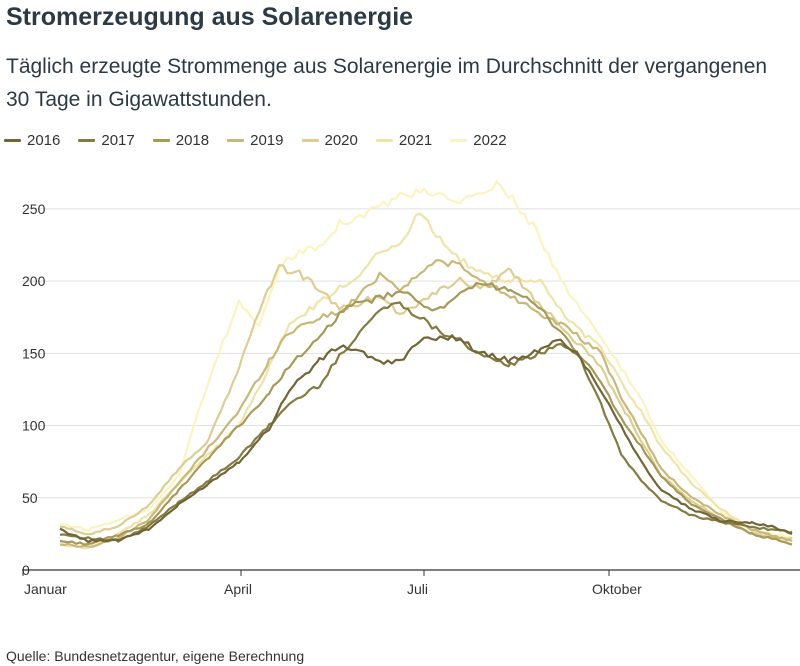 The image size is (800, 666). I want to click on y-tick-label-150: 150, so click(34, 353).